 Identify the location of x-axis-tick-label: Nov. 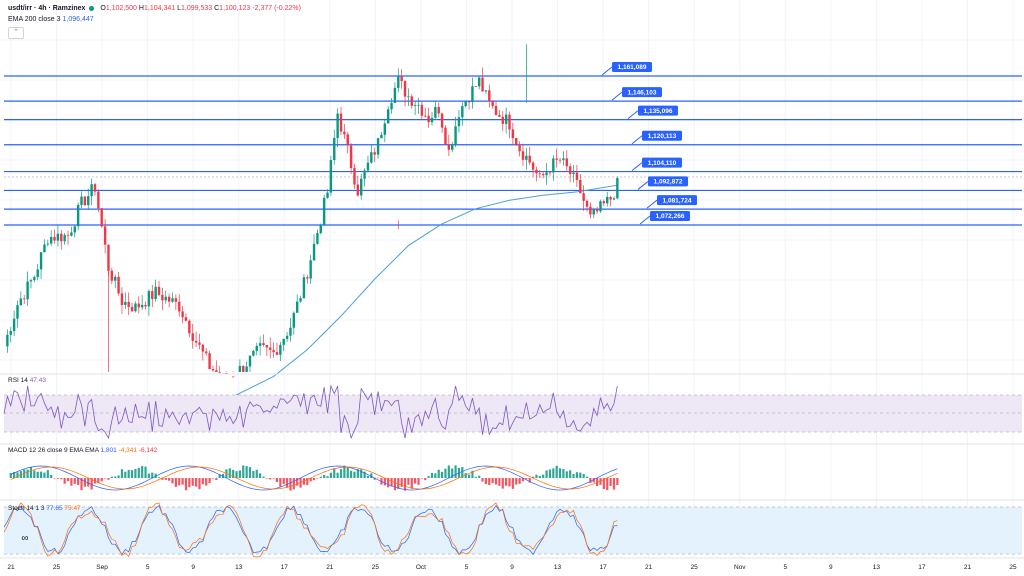
(740, 567).